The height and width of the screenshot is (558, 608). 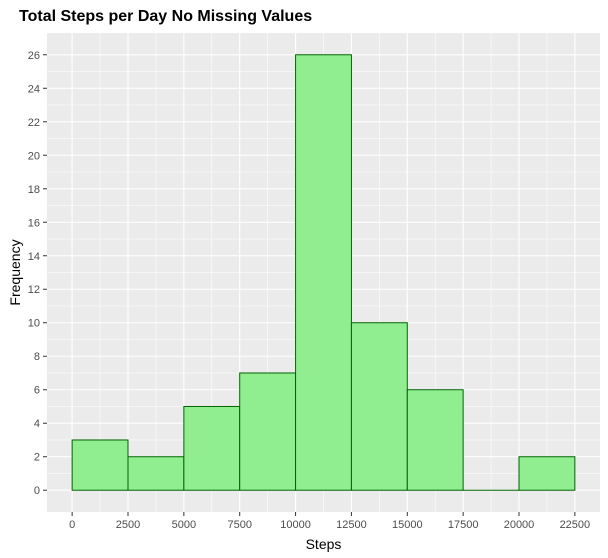 What do you see at coordinates (37, 357) in the screenshot?
I see `y-tick-label: 8` at bounding box center [37, 357].